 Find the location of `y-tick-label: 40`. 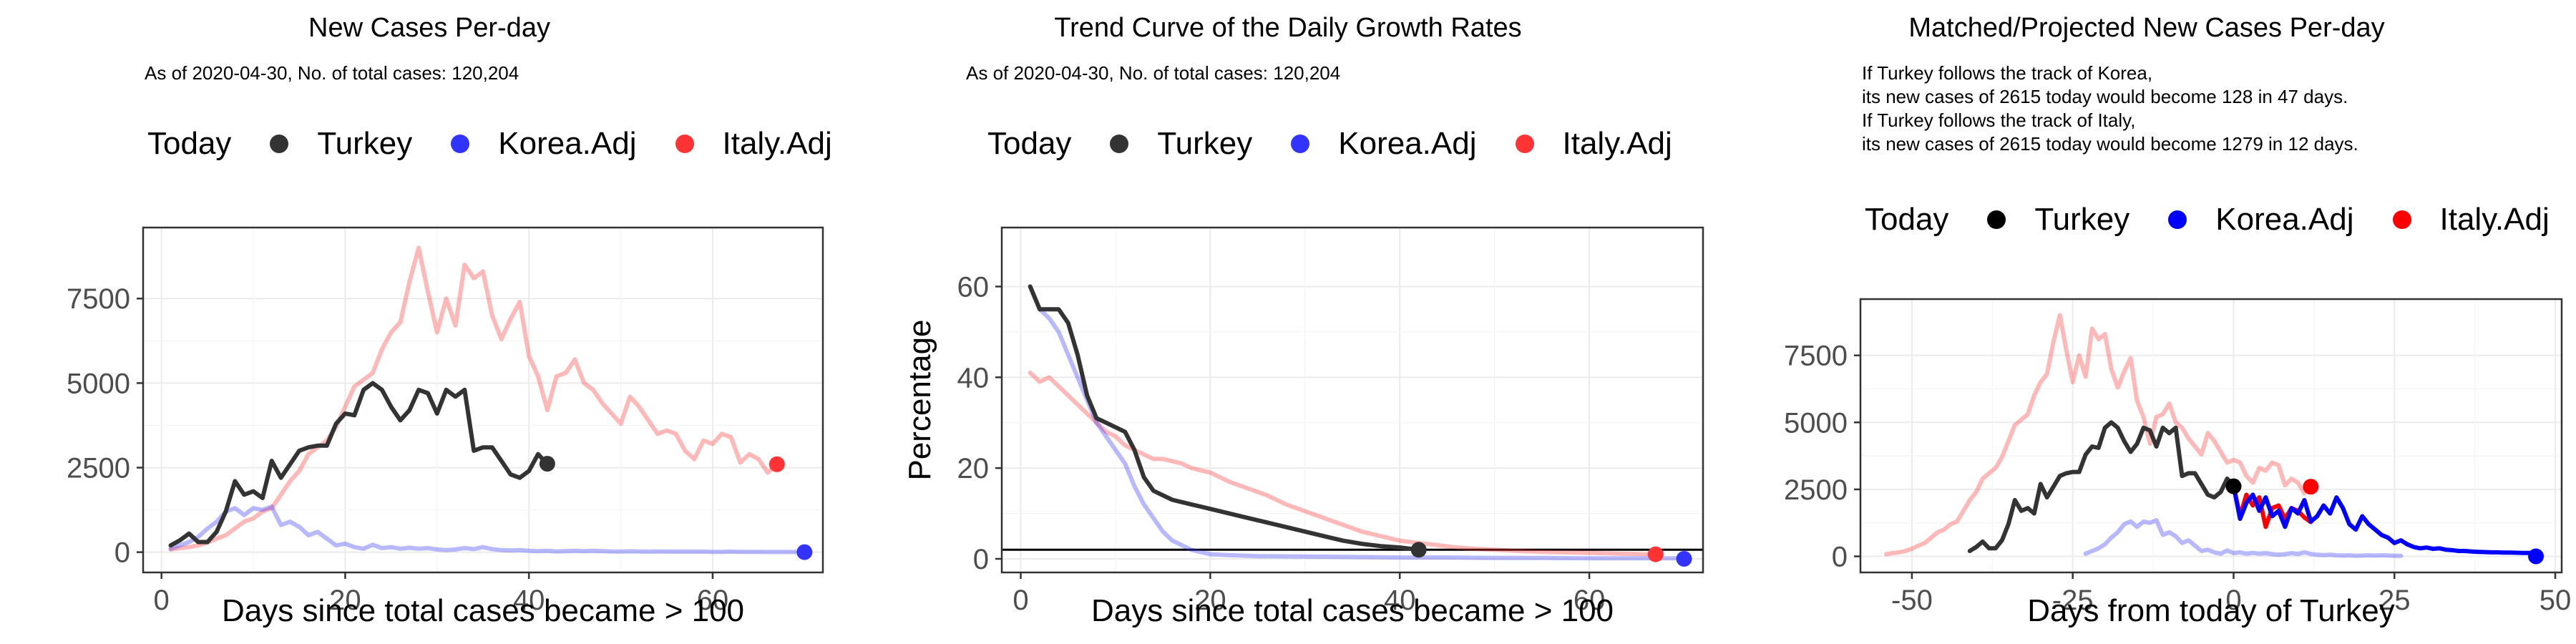

y-tick-label: 40 is located at coordinates (973, 378).